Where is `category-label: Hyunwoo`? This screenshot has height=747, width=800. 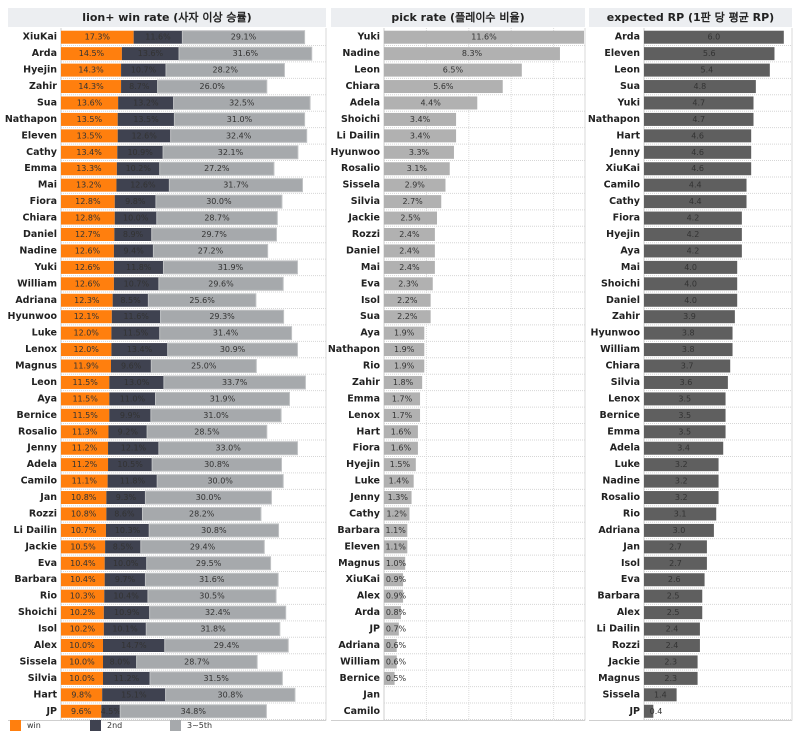 category-label: Hyunwoo is located at coordinates (616, 333).